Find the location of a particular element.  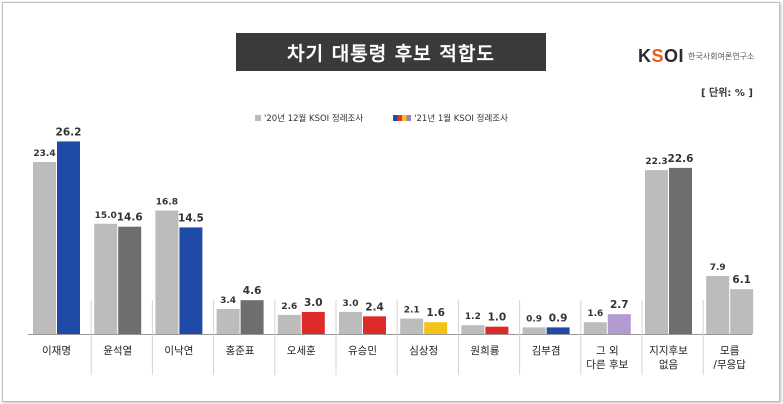

logo-mark: KSOI is located at coordinates (661, 55).